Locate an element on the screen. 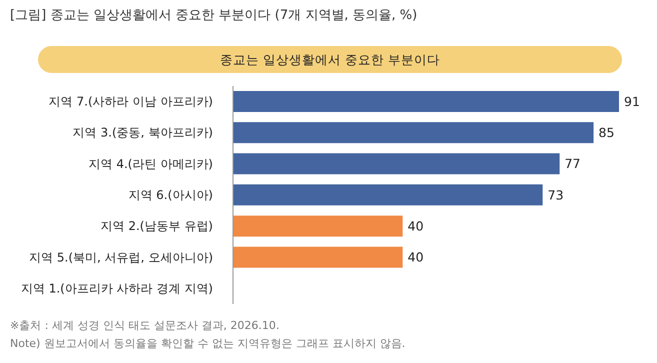  text: Note) 원보고서에서 동의율을 확인할 수 없는 지역유형은 그래프 표시하지 않음. is located at coordinates (208, 343).